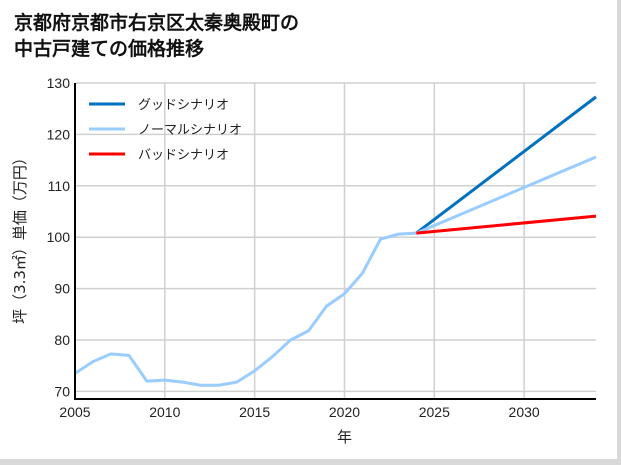 This screenshot has height=465, width=621. I want to click on chart-title: 京都府京都市右京区太秦奥殿町の 中古戸建ての価格推移, so click(156, 36).